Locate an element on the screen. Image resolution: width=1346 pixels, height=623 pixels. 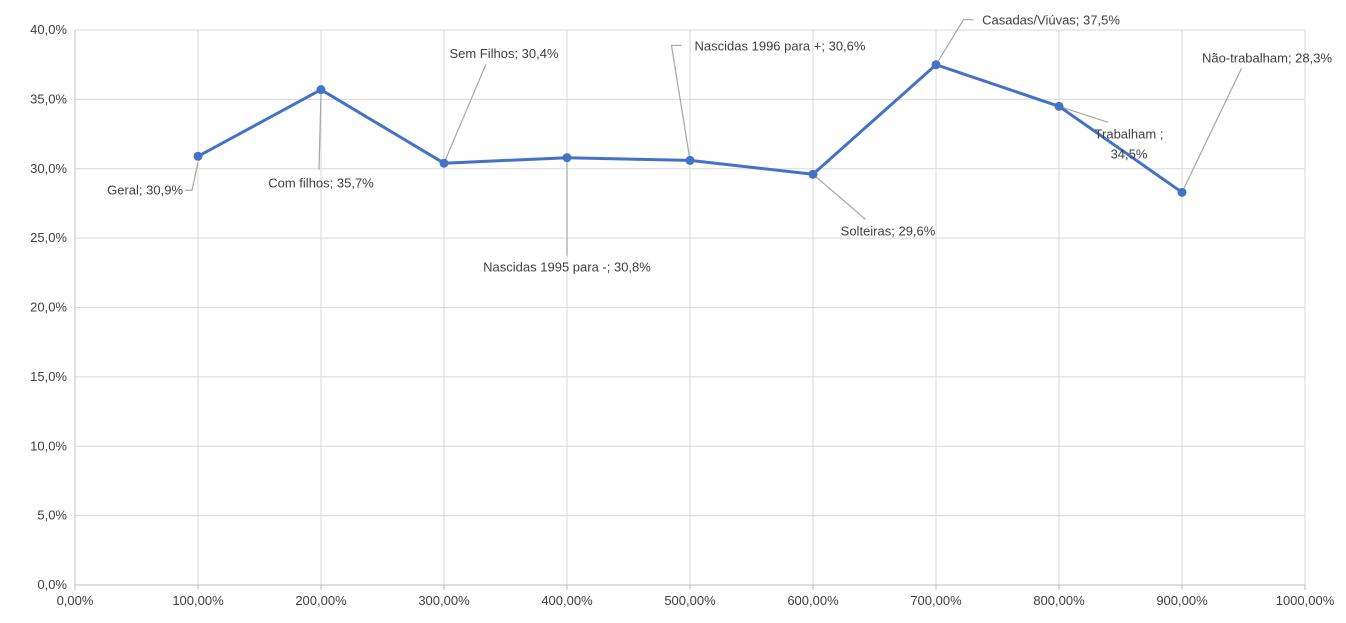
data-label: Nascidas 1996 para +; 30,6% is located at coordinates (780, 45).